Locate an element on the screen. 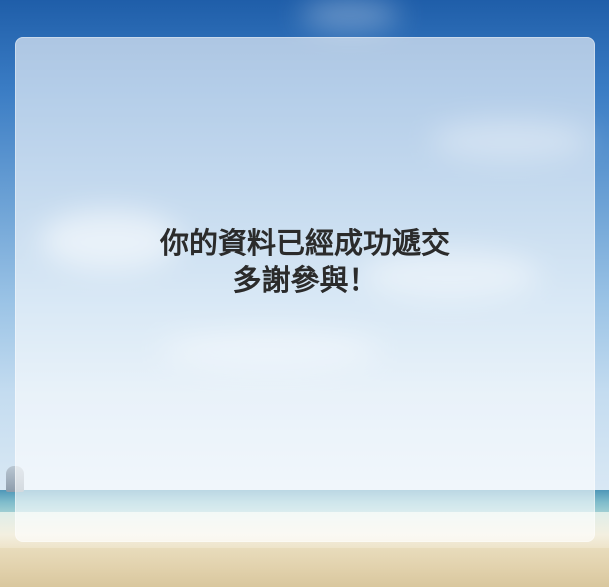  confirmation-line-1: 你的資料已經成功遞交 is located at coordinates (304, 243).